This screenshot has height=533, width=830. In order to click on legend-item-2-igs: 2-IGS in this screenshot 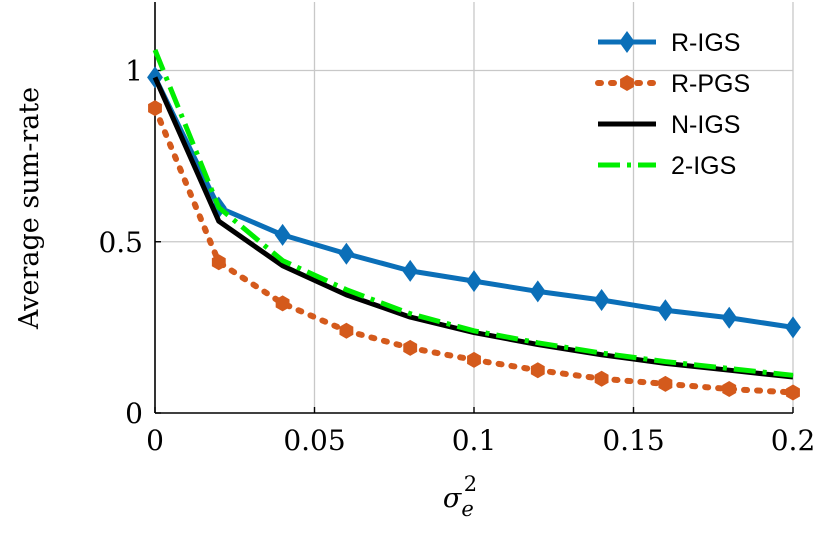, I will do `click(667, 166)`.